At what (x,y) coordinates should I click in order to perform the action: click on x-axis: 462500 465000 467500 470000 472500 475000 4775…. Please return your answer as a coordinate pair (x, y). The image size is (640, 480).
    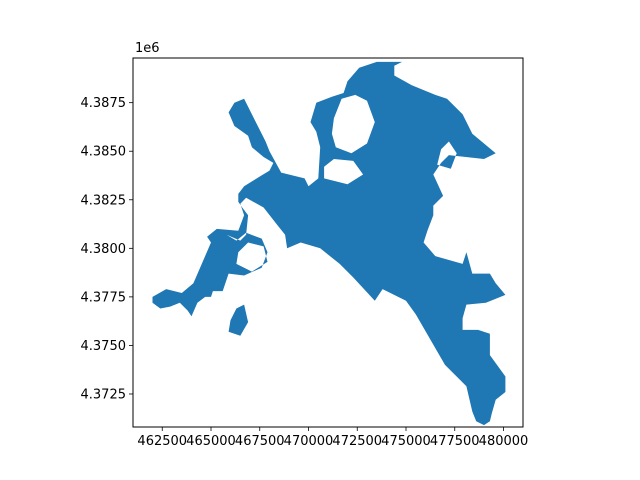
    Looking at the image, I should click on (332, 438).